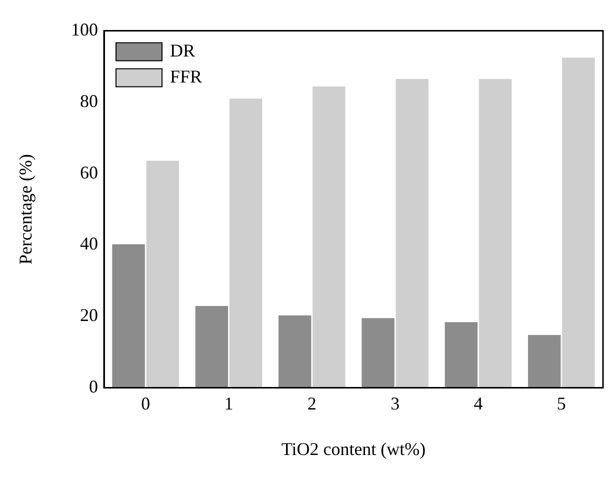 The width and height of the screenshot is (615, 477). Describe the element at coordinates (186, 76) in the screenshot. I see `legend-label: FFR` at that location.